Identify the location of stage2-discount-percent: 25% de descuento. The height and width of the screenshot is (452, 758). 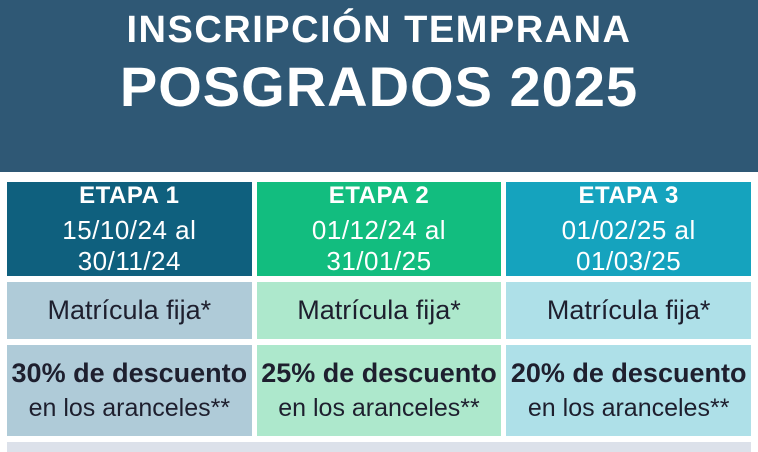
(379, 373).